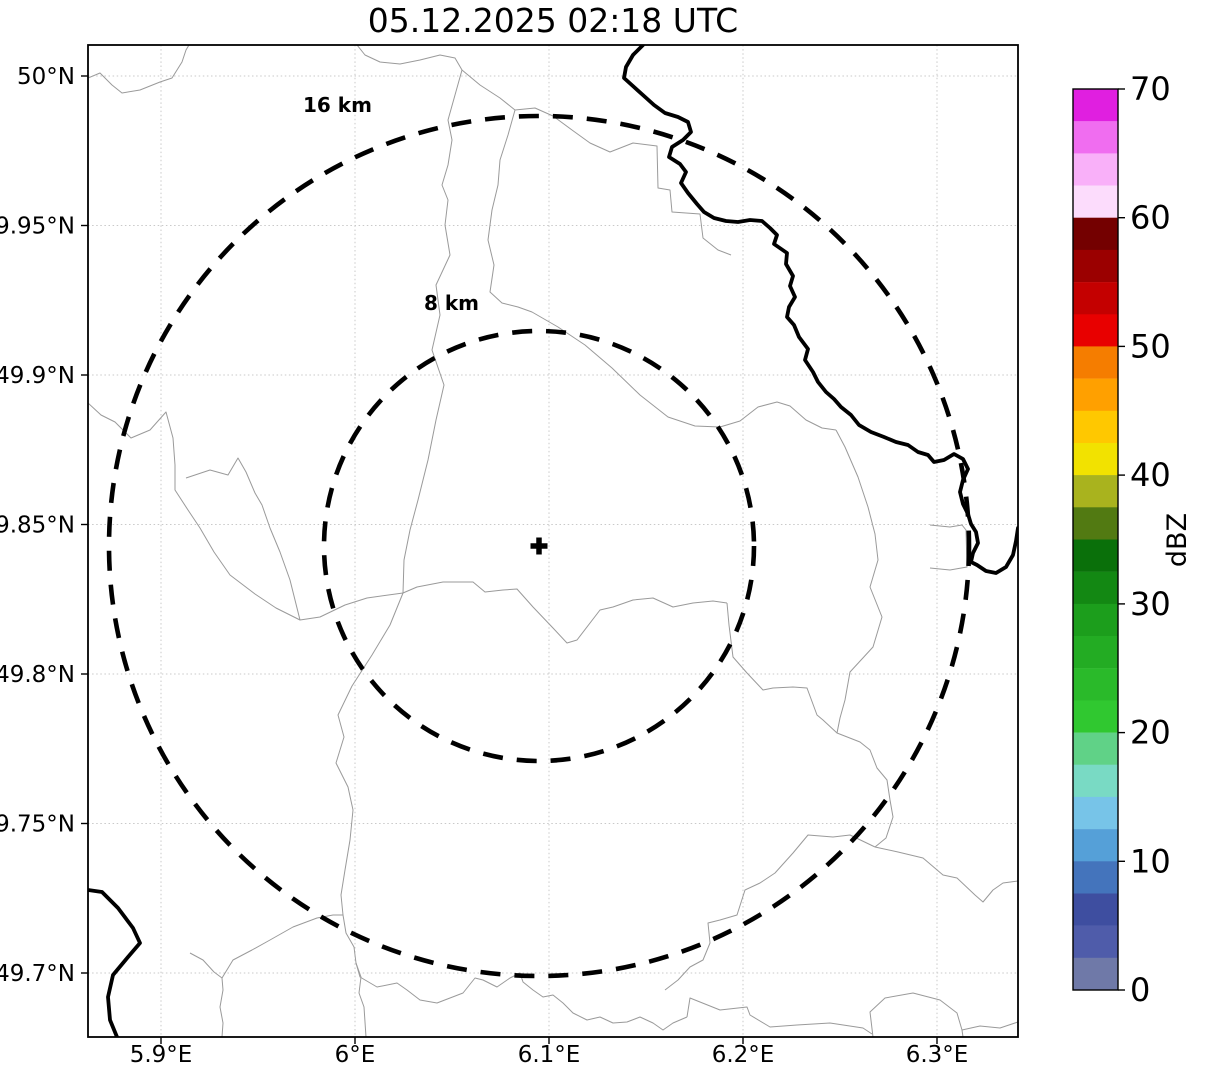  Describe the element at coordinates (161, 1055) in the screenshot. I see `x-tick-label: 5.9°E` at that location.